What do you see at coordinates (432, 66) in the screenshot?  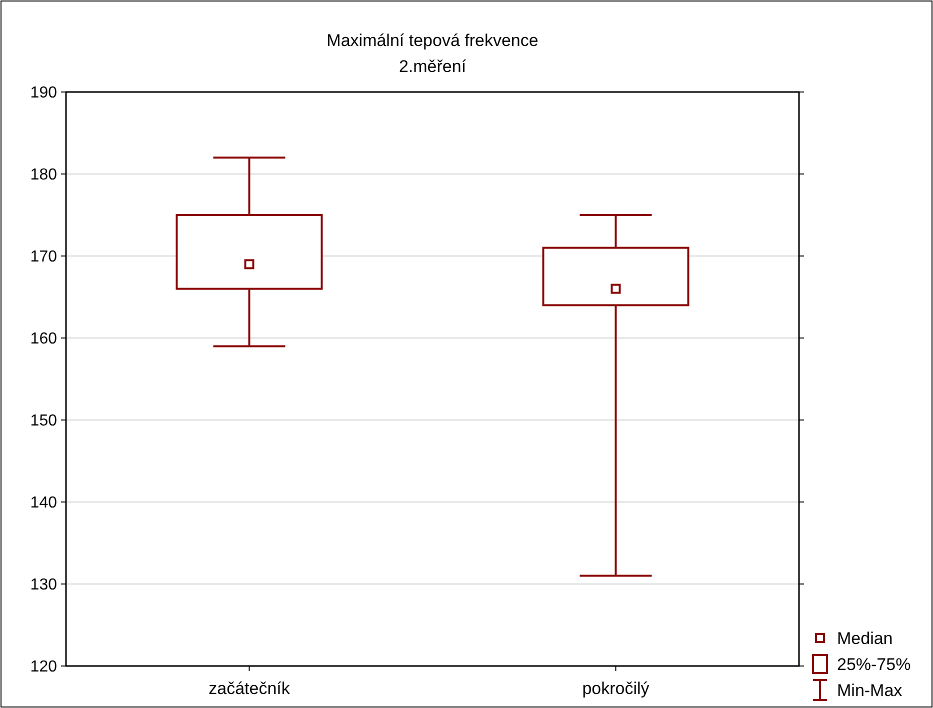 I see `chart-subtitle: 2.měření` at bounding box center [432, 66].